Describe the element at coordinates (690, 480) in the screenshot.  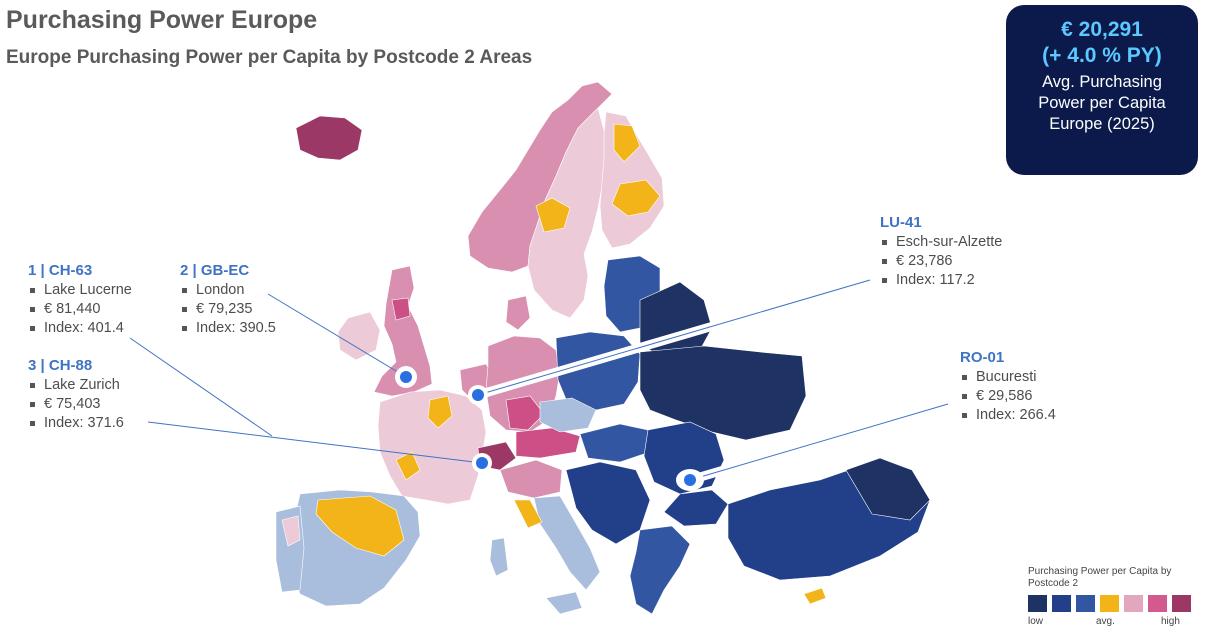
I see `marker-bucuresti` at that location.